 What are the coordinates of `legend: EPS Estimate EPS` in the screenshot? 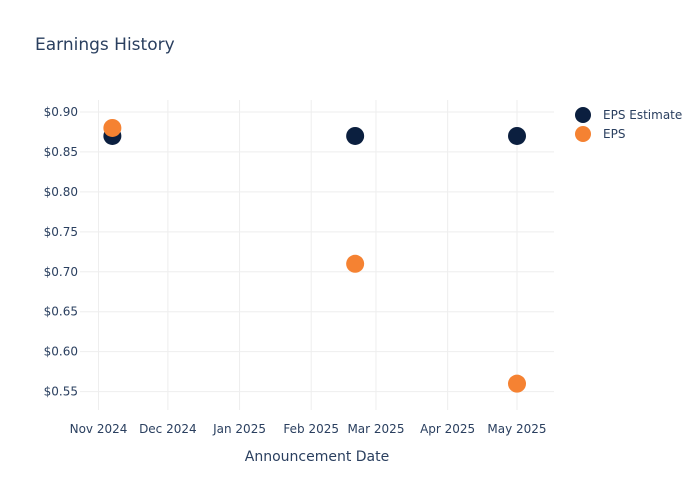 It's located at (628, 124).